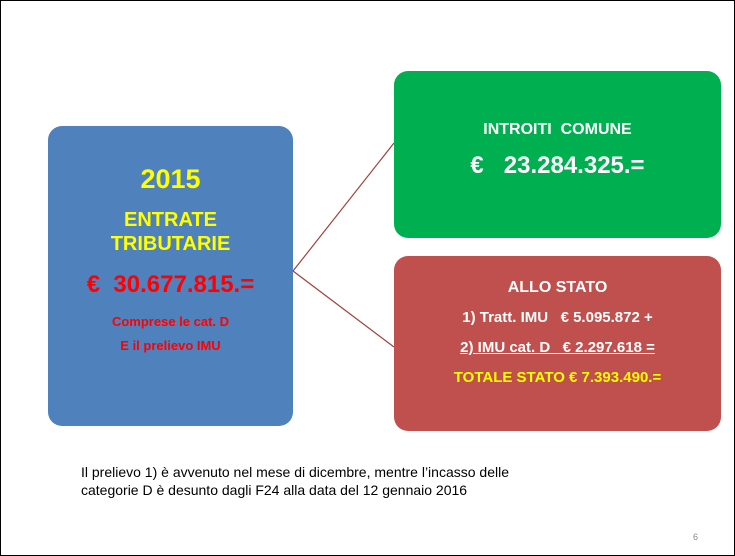 The height and width of the screenshot is (556, 735). I want to click on heading: ENTRATE, so click(170, 220).